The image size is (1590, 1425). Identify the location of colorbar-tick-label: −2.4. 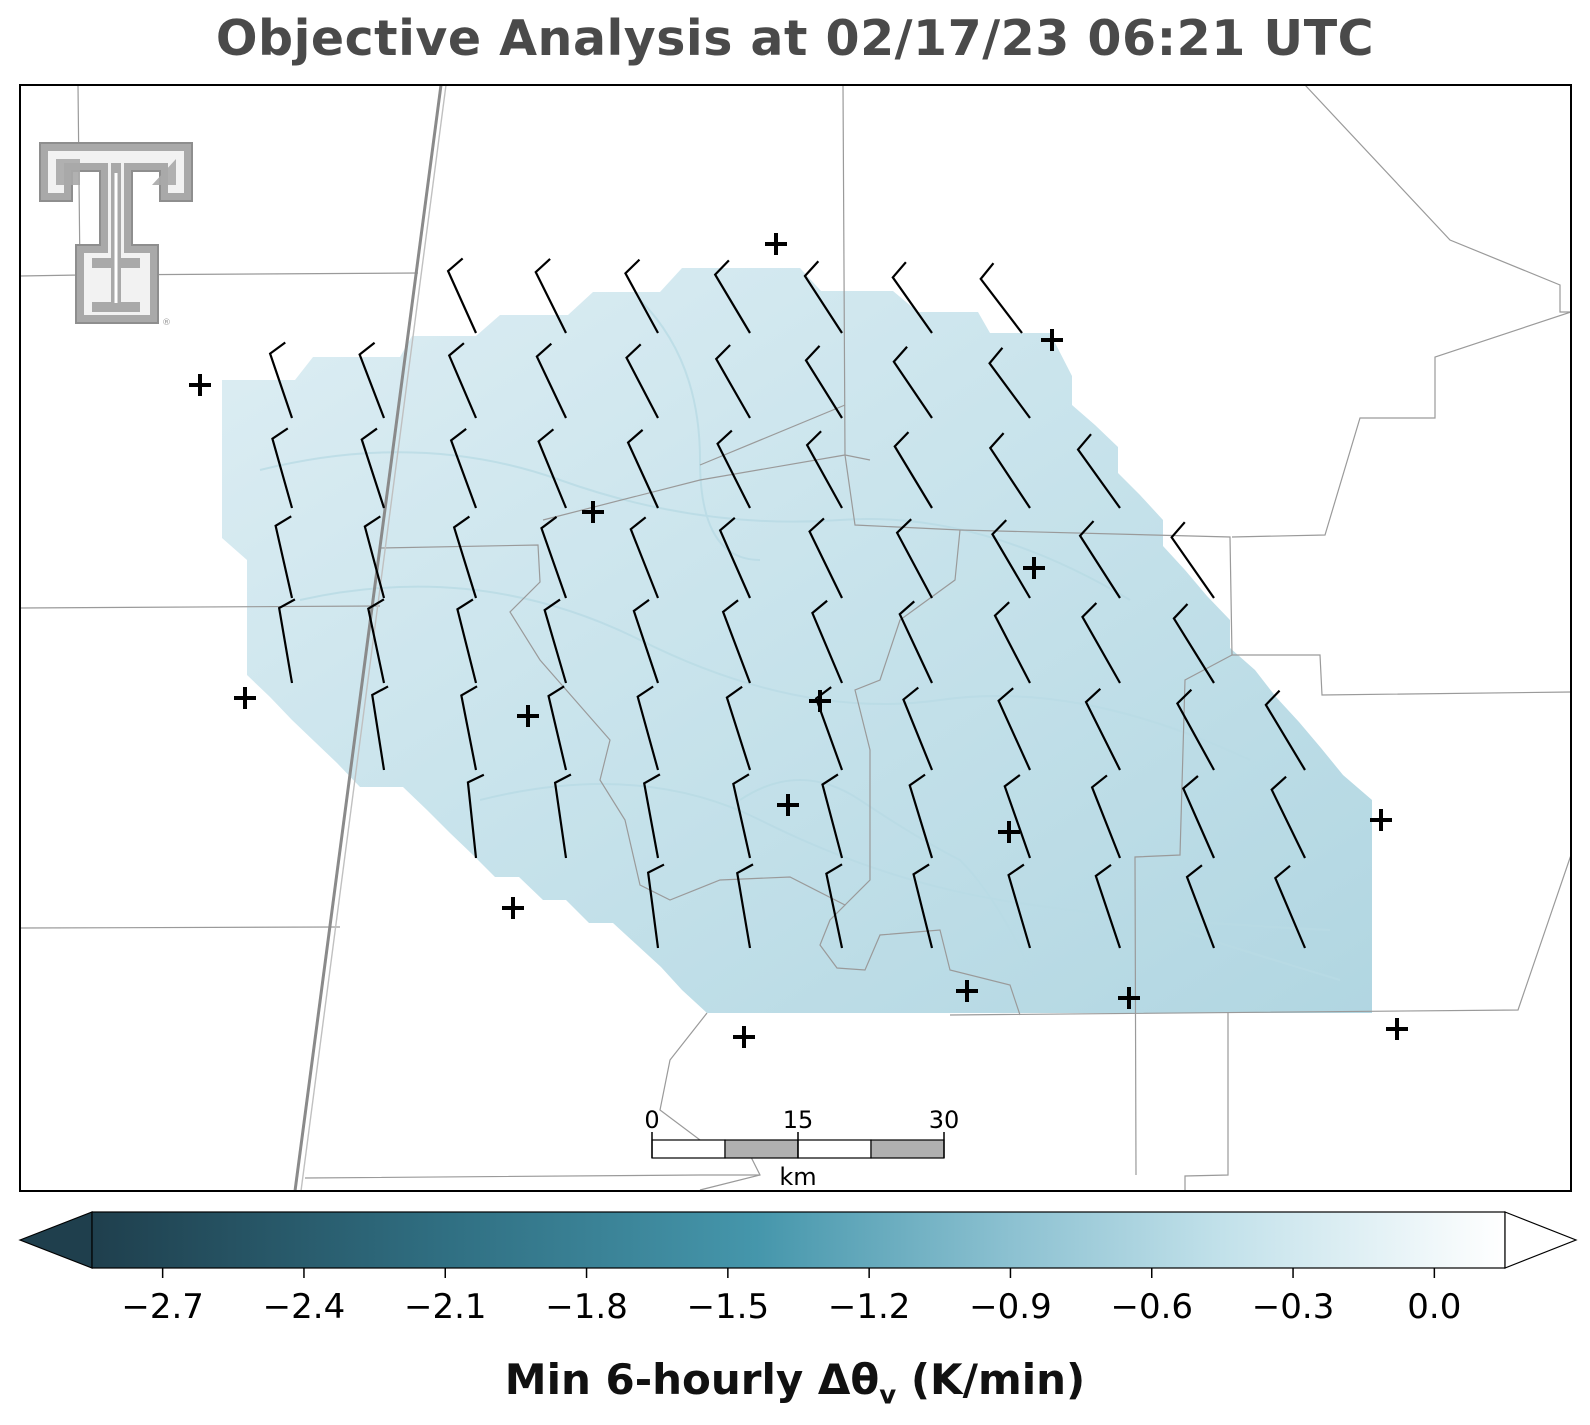
(304, 1307).